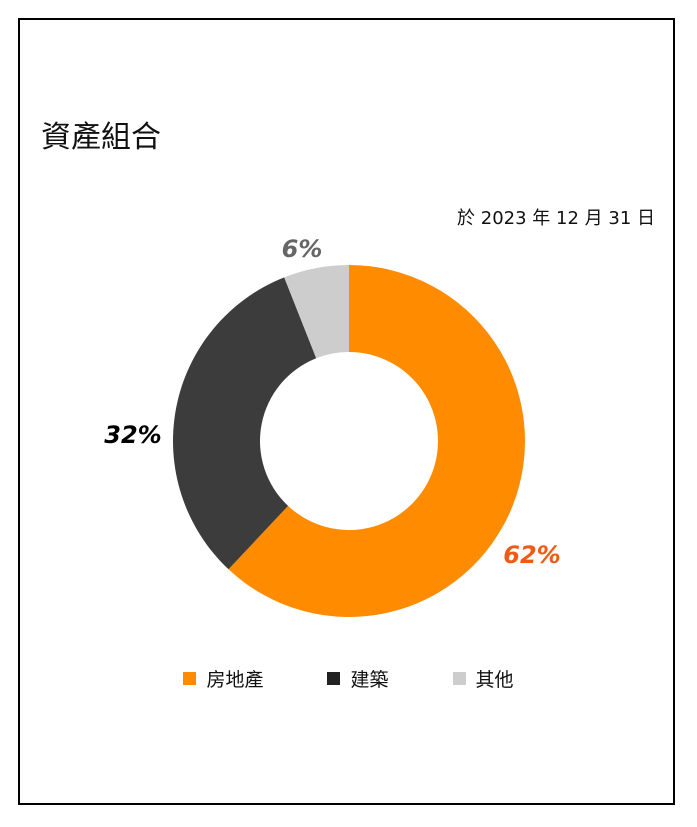 This screenshot has width=697, height=827. I want to click on legend-item-2: 其他, so click(483, 678).